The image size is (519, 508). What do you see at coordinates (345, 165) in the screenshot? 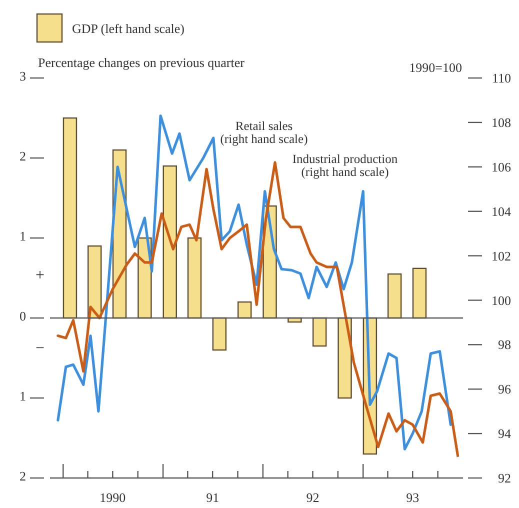
I see `series-label: Industrial production (right hand scale)` at bounding box center [345, 165].